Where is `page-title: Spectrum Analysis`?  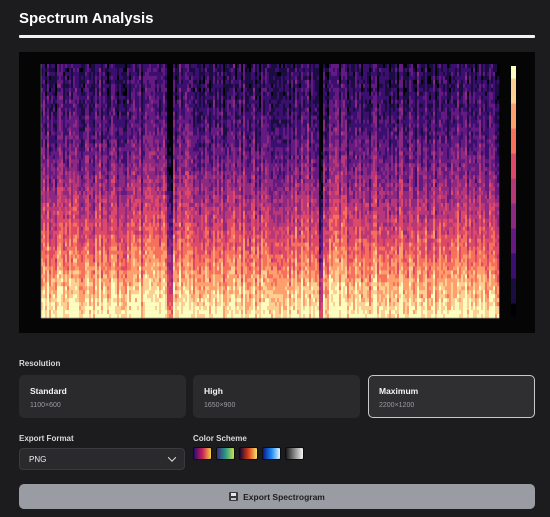
page-title: Spectrum Analysis is located at coordinates (86, 18).